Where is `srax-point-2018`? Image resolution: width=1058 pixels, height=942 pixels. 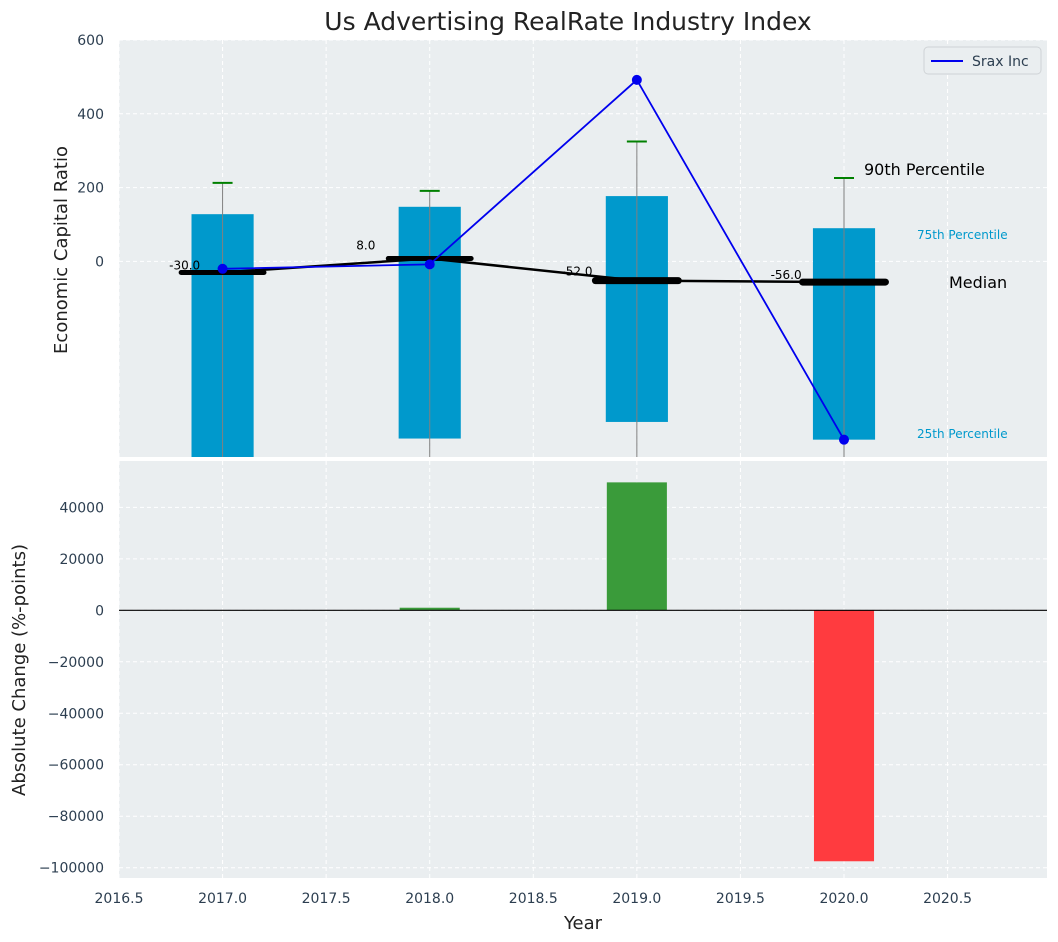
srax-point-2018 is located at coordinates (429, 264).